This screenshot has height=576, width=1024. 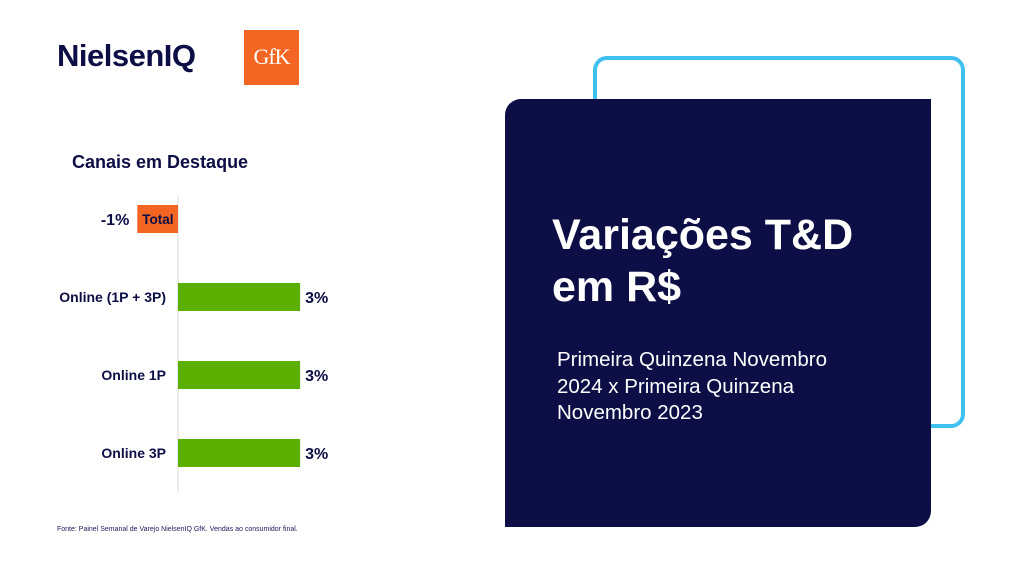 What do you see at coordinates (133, 375) in the screenshot?
I see `category-label: Online 1P` at bounding box center [133, 375].